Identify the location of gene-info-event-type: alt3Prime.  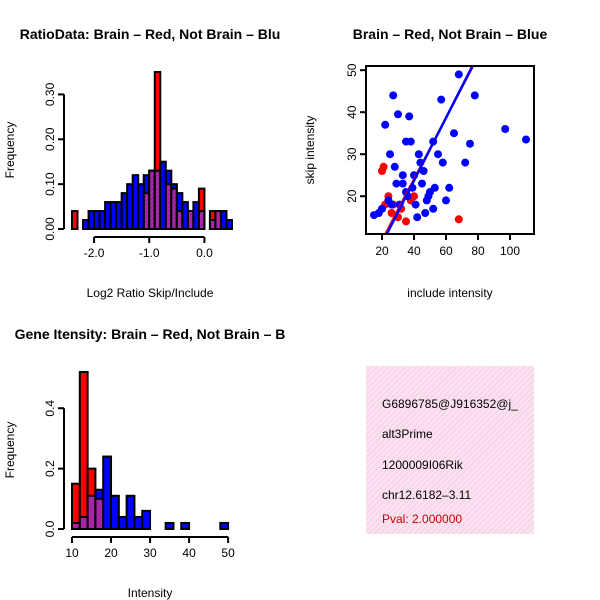
(407, 434).